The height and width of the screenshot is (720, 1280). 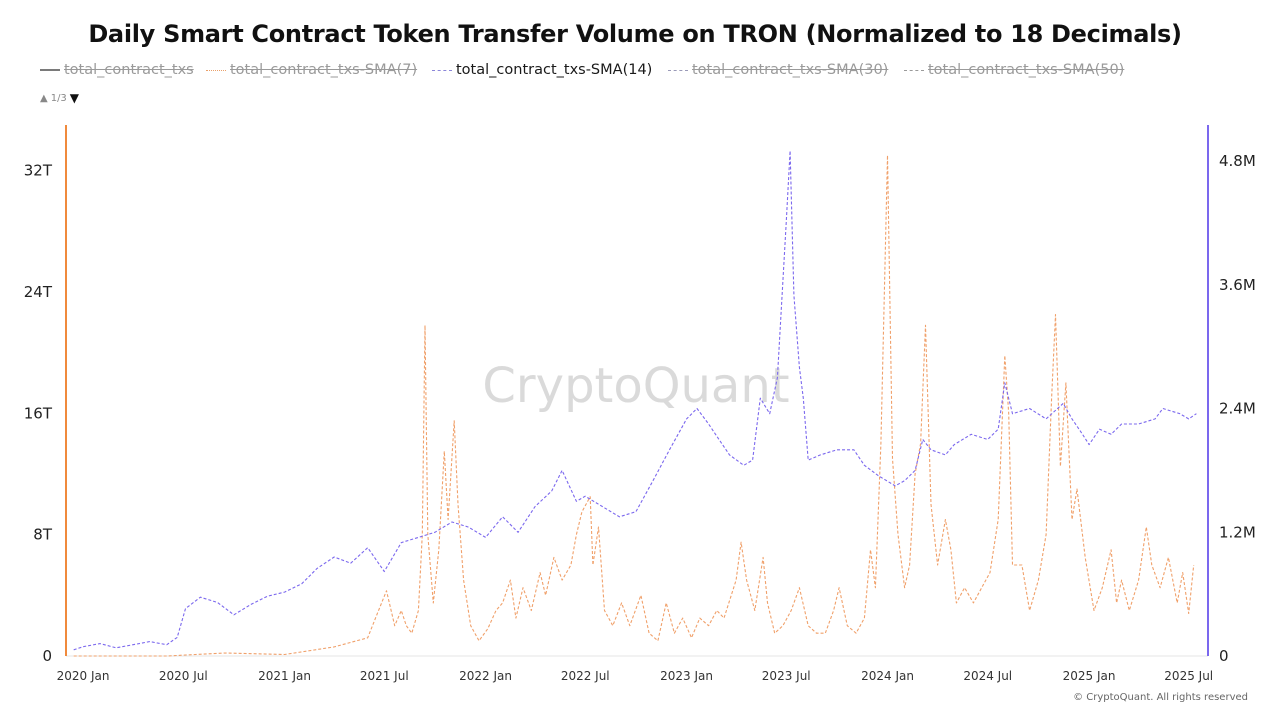 I want to click on y-left-tick-label: 32T, so click(x=38, y=171).